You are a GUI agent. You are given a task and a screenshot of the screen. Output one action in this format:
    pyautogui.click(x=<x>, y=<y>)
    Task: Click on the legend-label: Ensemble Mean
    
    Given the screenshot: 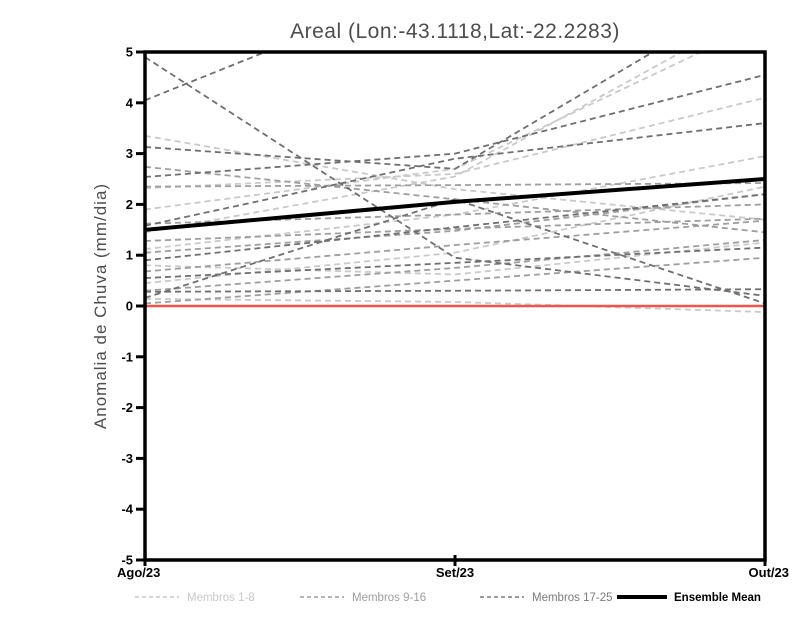 What is the action you would take?
    pyautogui.click(x=717, y=598)
    